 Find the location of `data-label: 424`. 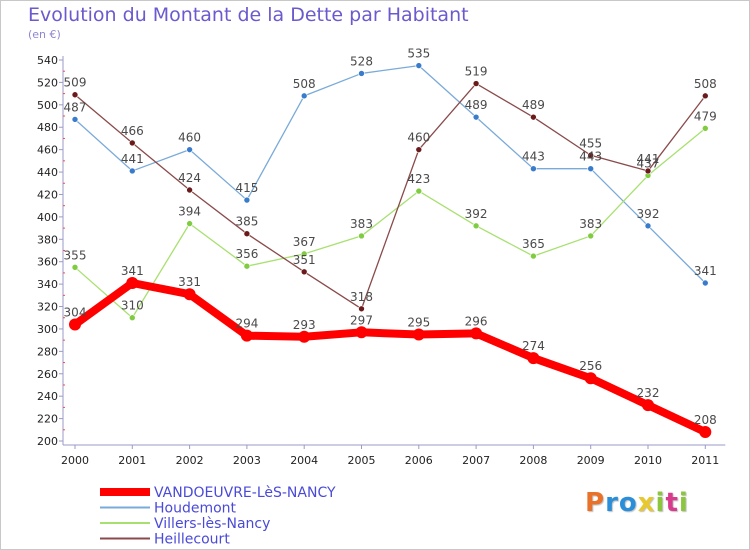

data-label: 424 is located at coordinates (189, 178).